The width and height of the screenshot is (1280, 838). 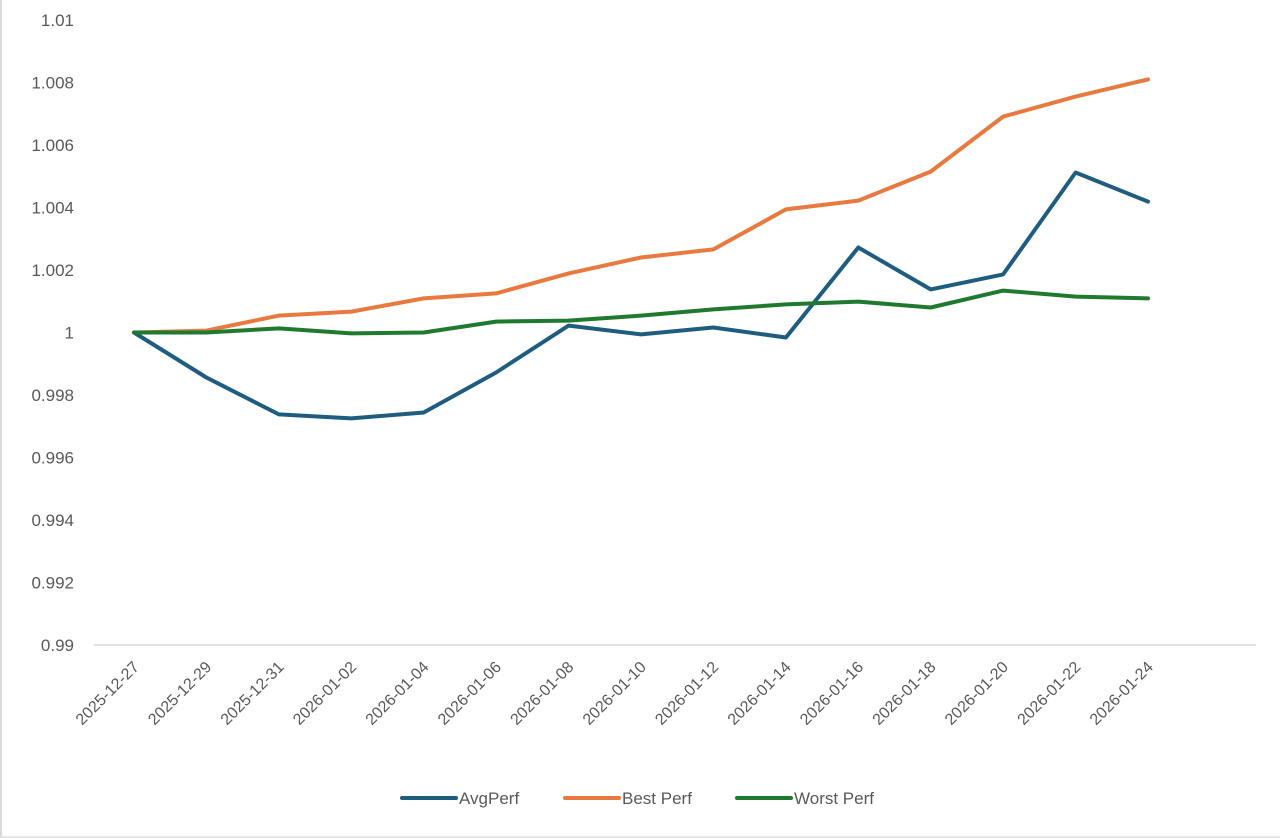 What do you see at coordinates (1122, 694) in the screenshot?
I see `x-tick-label: 2026-01-24` at bounding box center [1122, 694].